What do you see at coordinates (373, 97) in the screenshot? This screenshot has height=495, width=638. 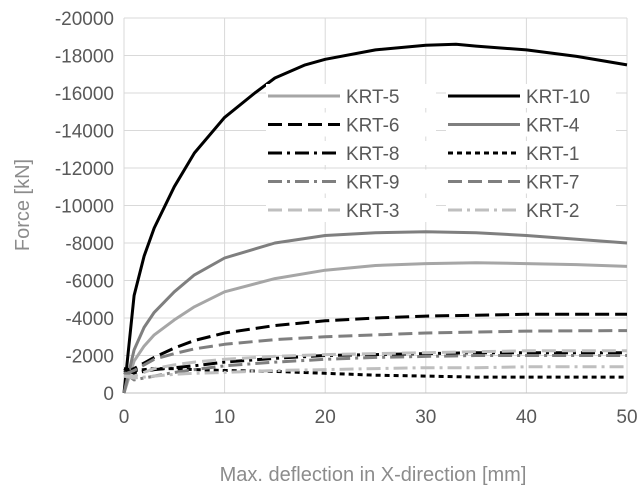 I see `legend-label-krt-5: KRT-5` at bounding box center [373, 97].